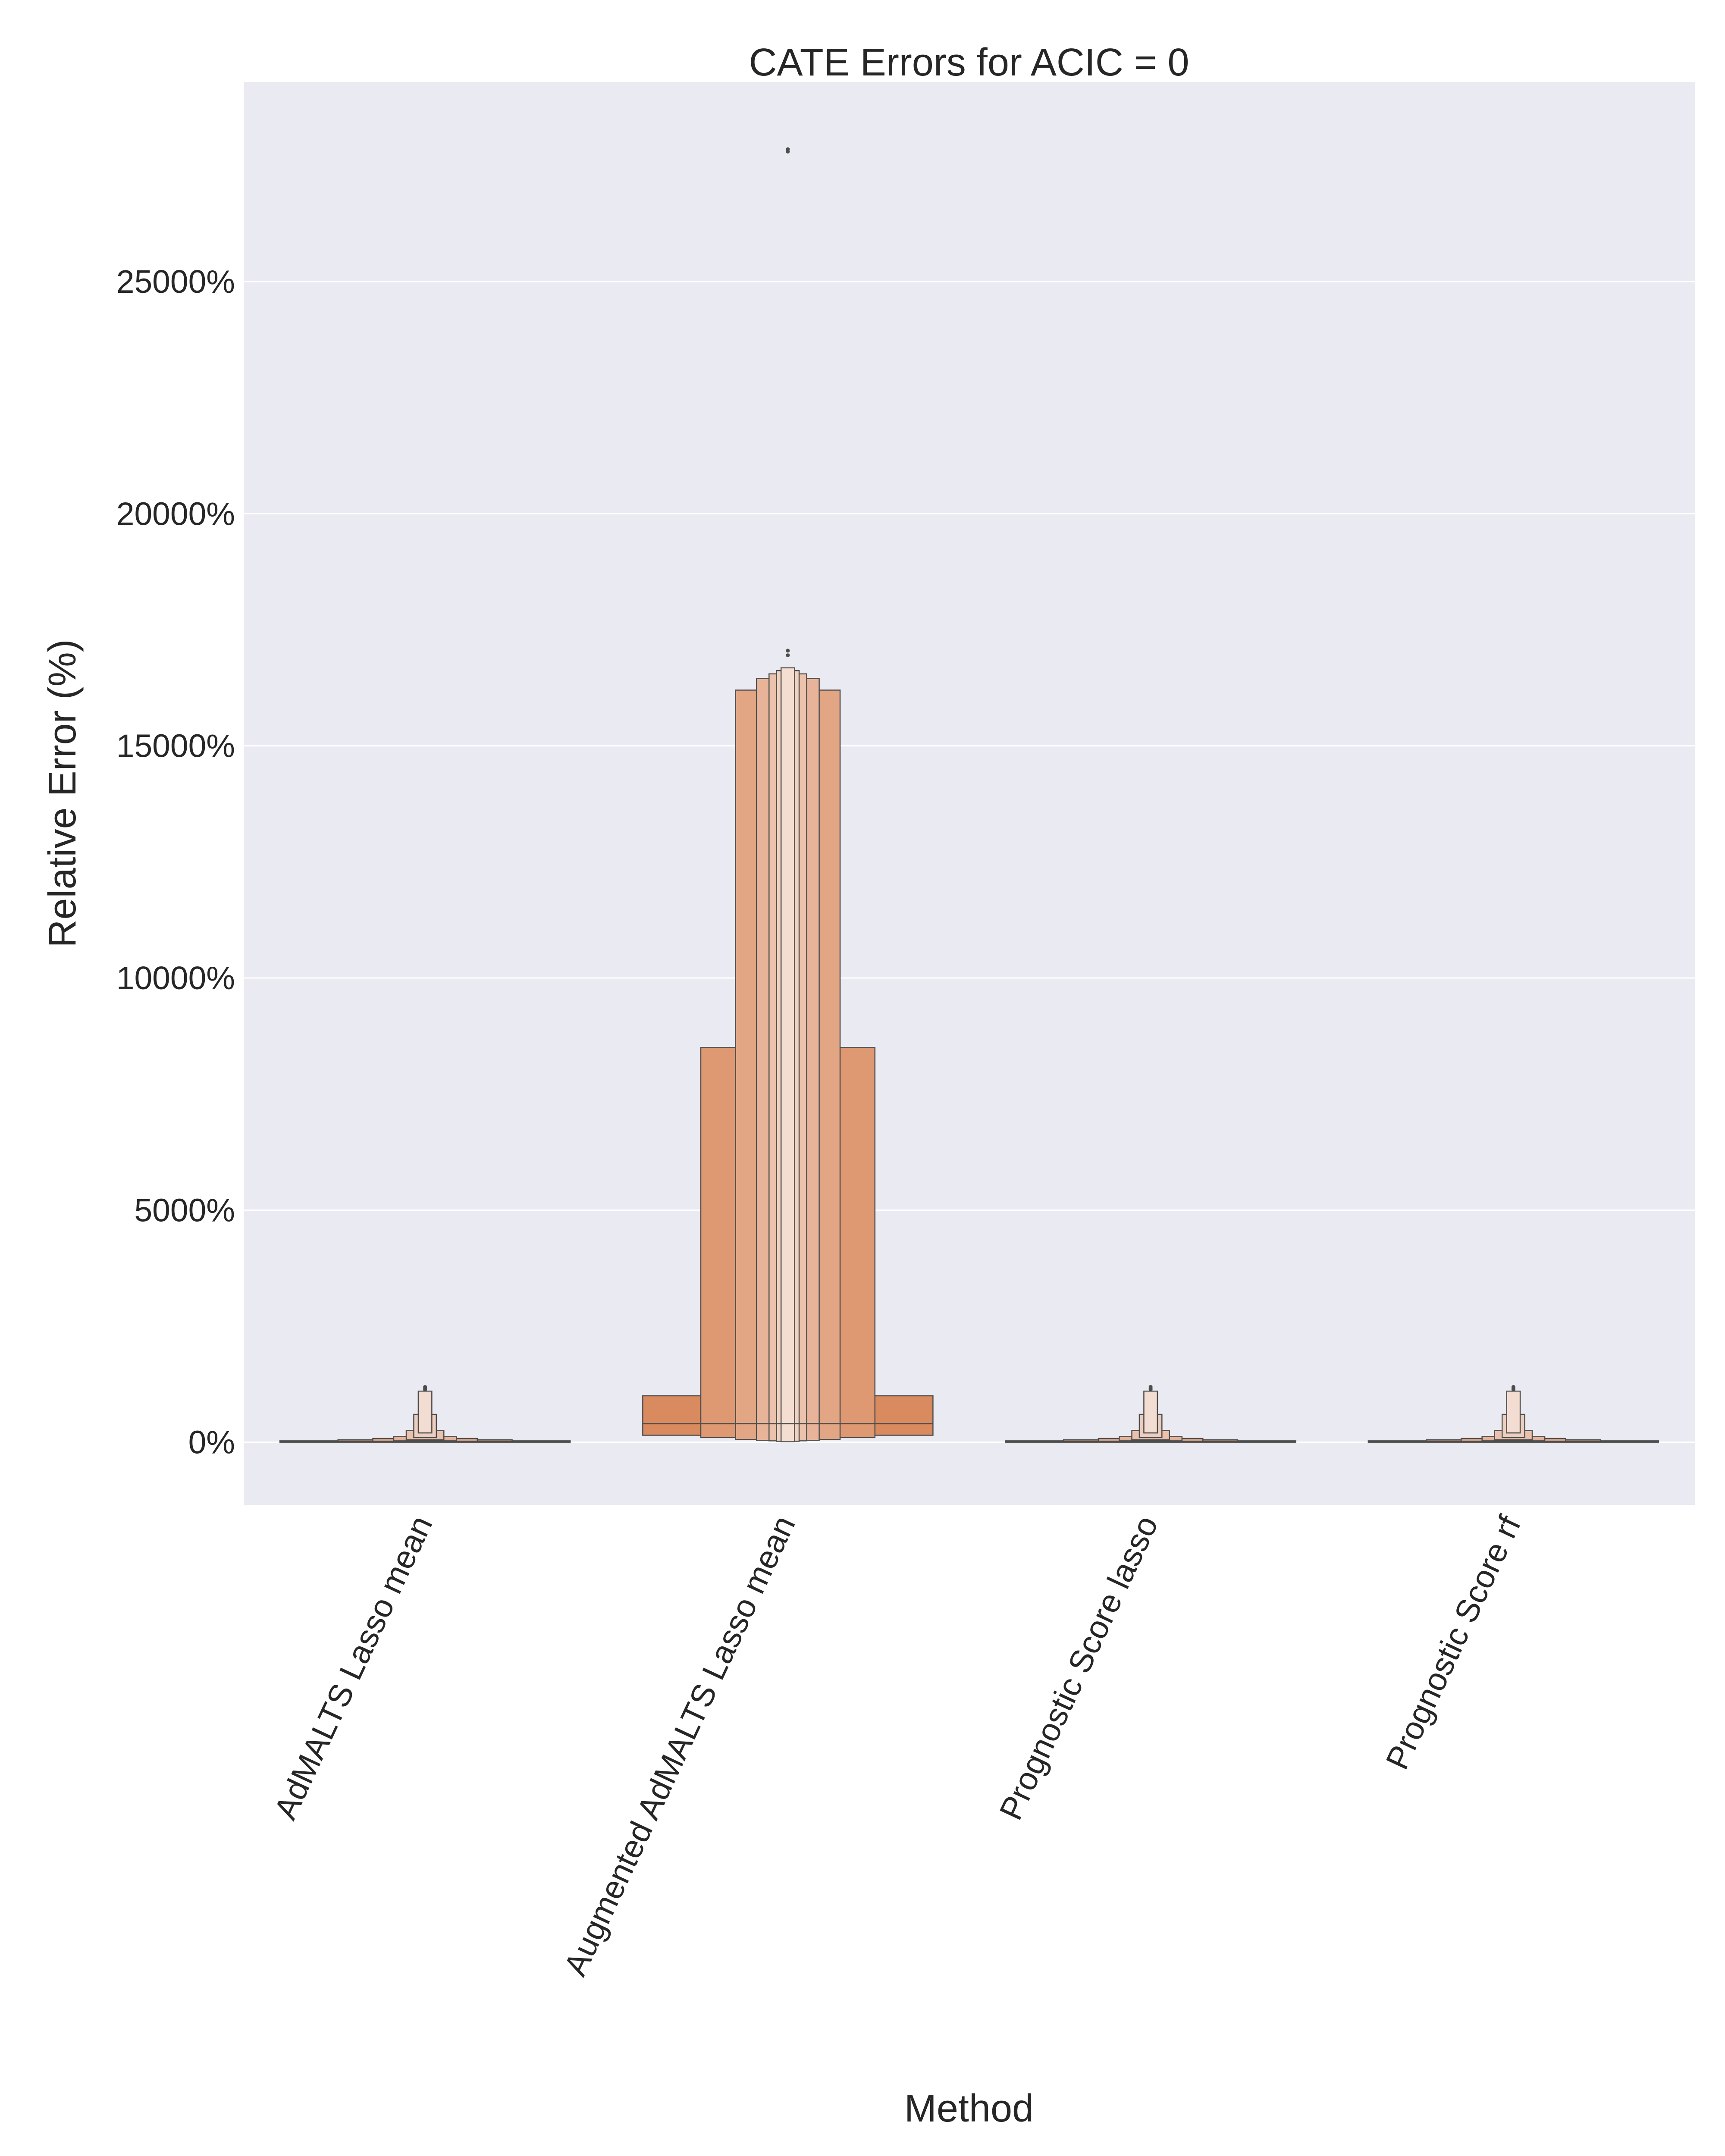 This screenshot has width=1725, height=2156. What do you see at coordinates (184, 1210) in the screenshot?
I see `y-tick-label: 5000%` at bounding box center [184, 1210].